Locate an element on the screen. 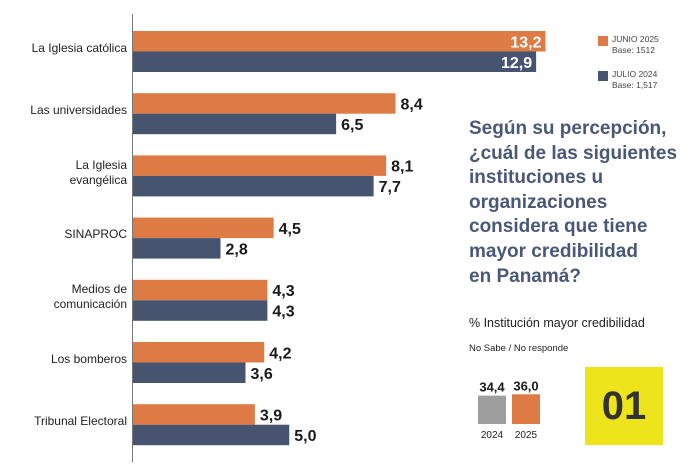 The height and width of the screenshot is (466, 699). data-label: 4,5 is located at coordinates (290, 229).